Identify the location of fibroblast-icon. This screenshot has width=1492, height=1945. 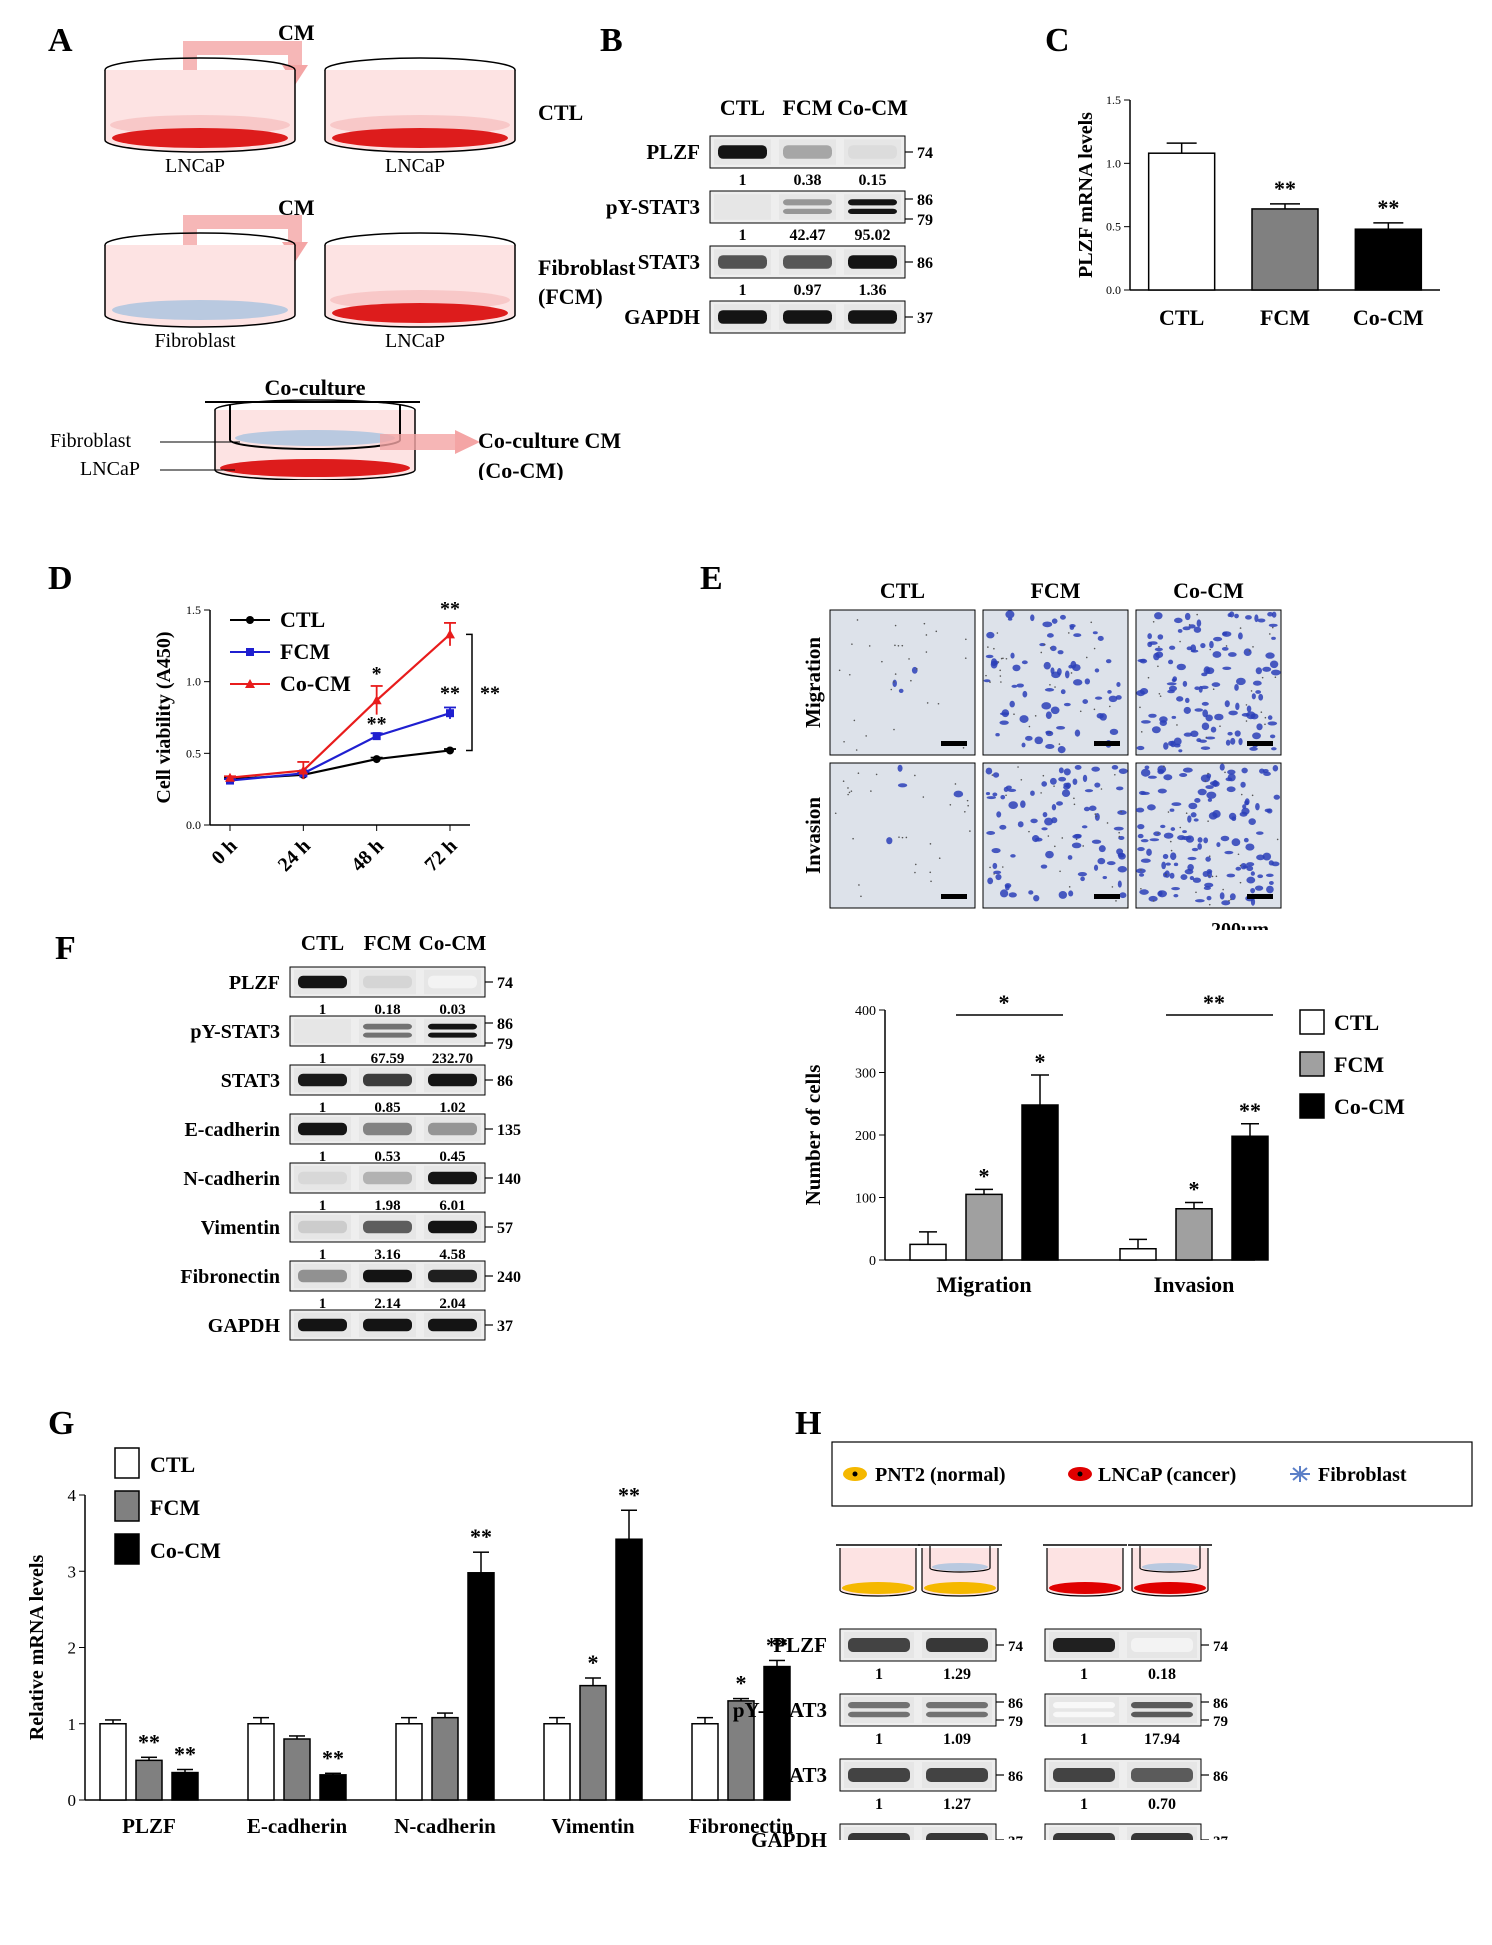
(1300, 1474).